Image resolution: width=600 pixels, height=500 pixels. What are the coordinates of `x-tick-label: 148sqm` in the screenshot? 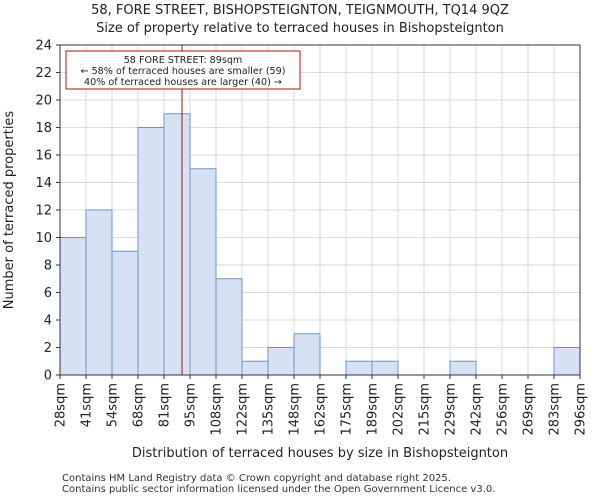 It's located at (295, 409).